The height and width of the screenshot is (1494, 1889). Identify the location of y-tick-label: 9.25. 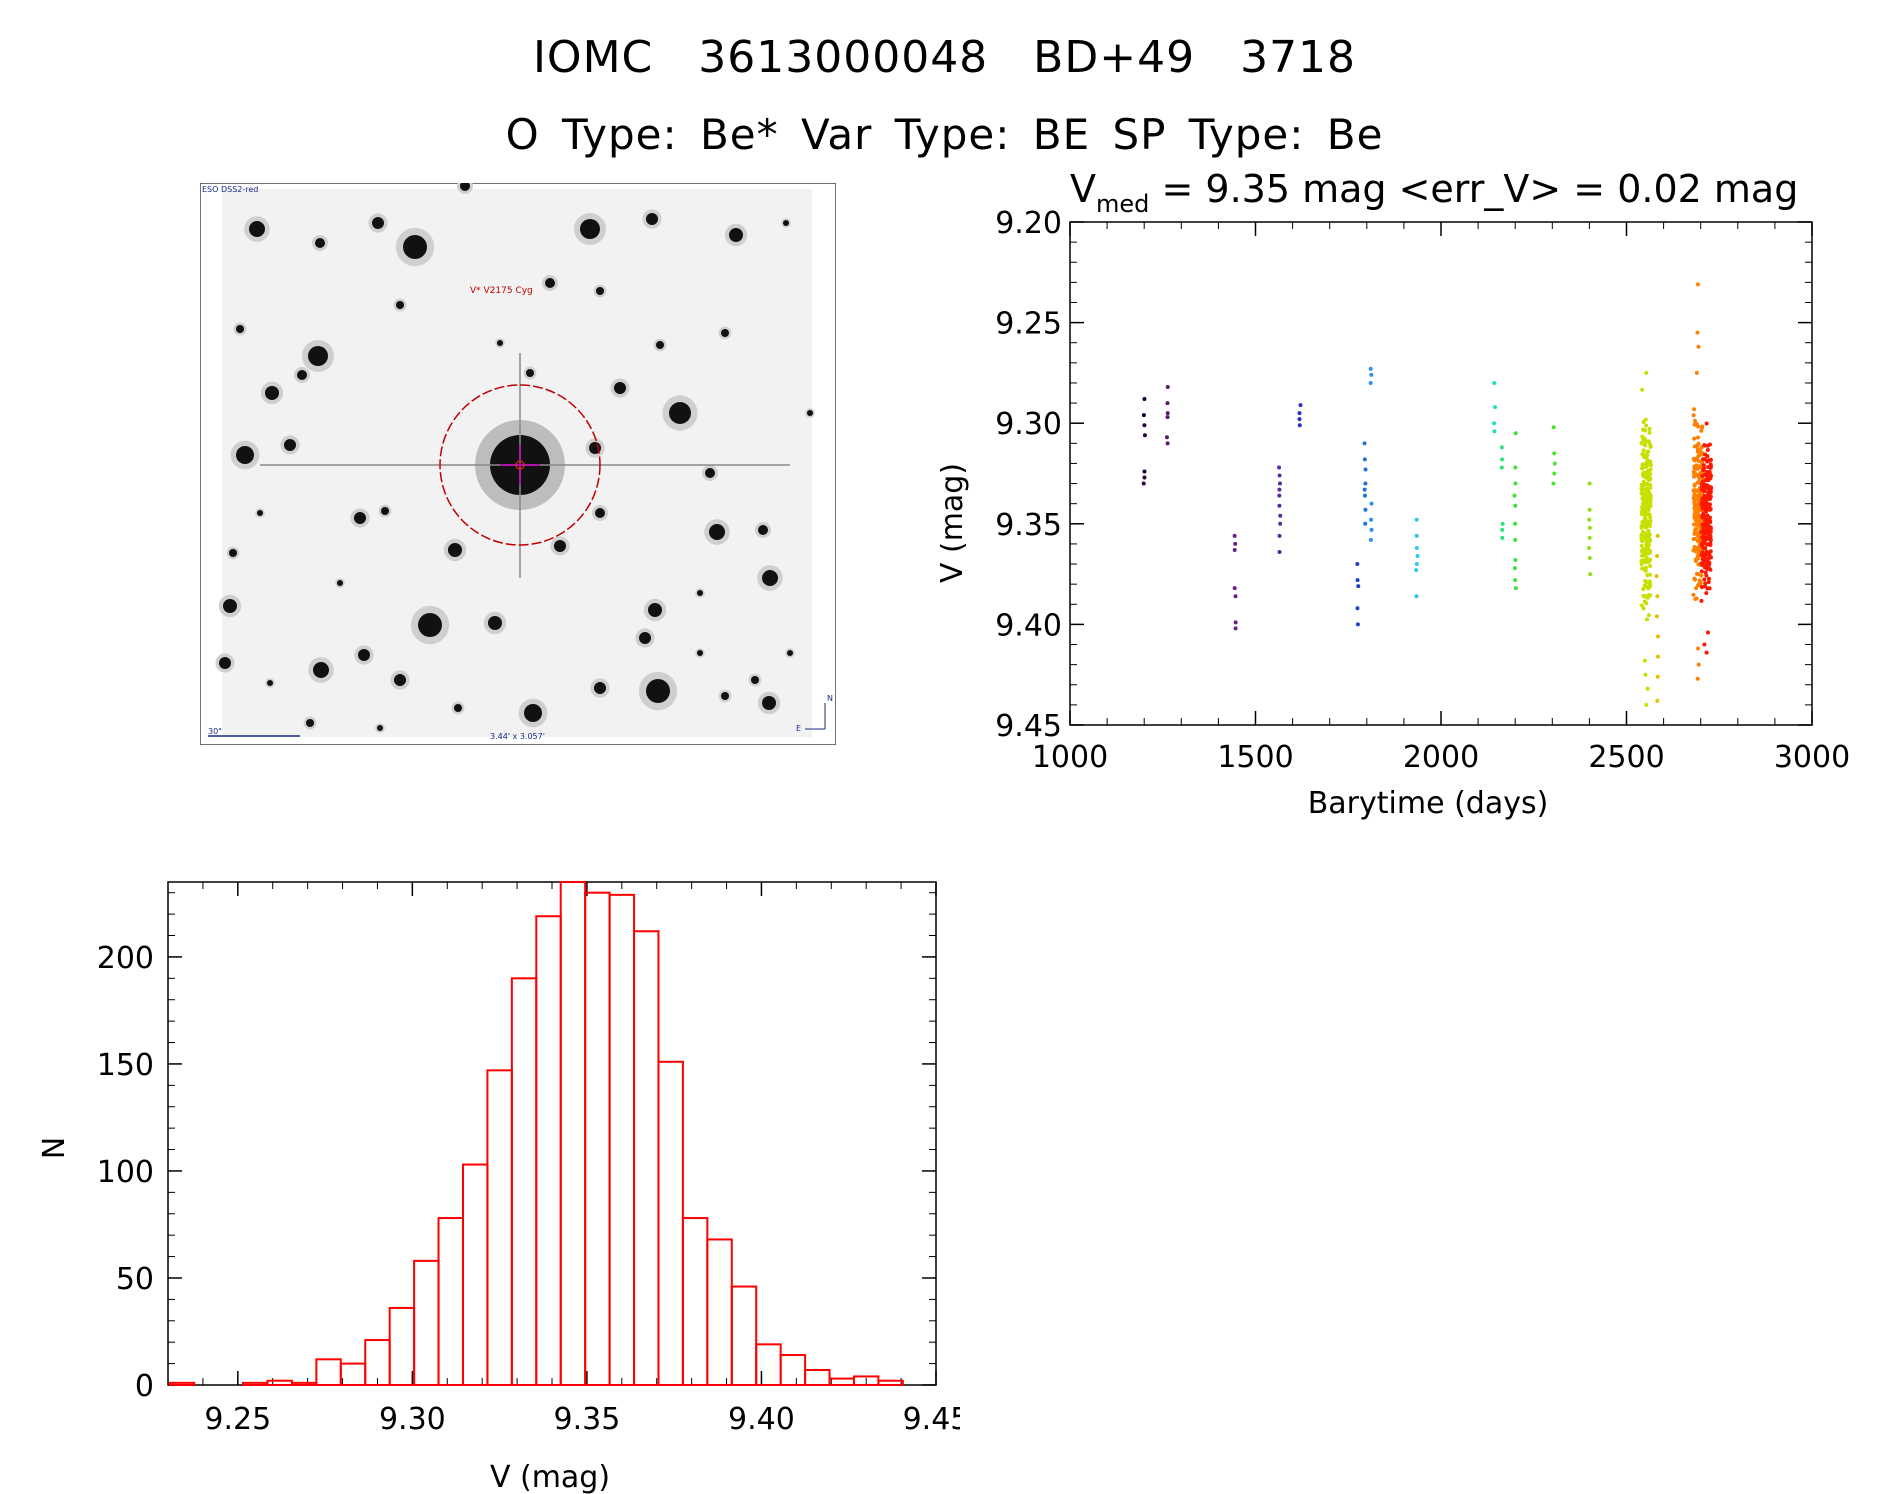
(1028, 324).